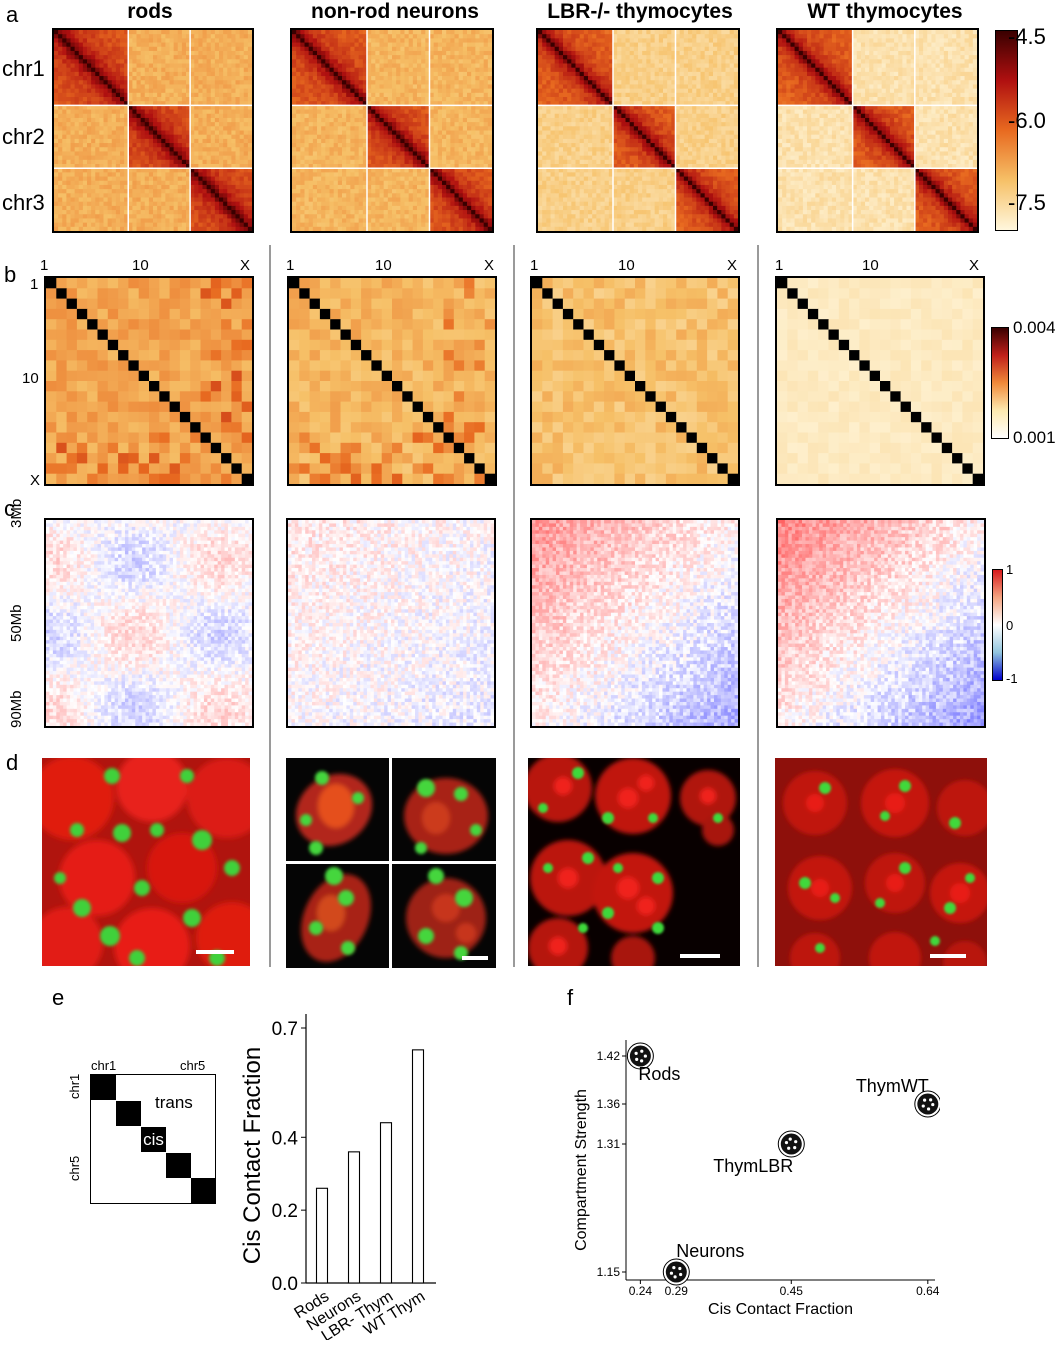 Image resolution: width=1055 pixels, height=1350 pixels. Describe the element at coordinates (153, 130) in the screenshot. I see `hic-chr-map-rods` at that location.